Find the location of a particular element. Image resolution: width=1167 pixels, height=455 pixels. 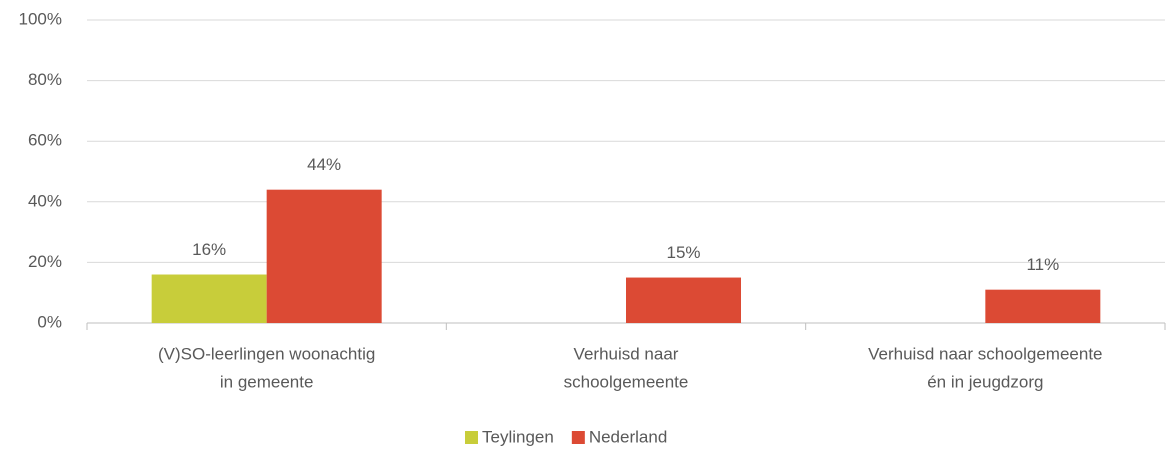

y-tick-label: 0% is located at coordinates (49, 321).